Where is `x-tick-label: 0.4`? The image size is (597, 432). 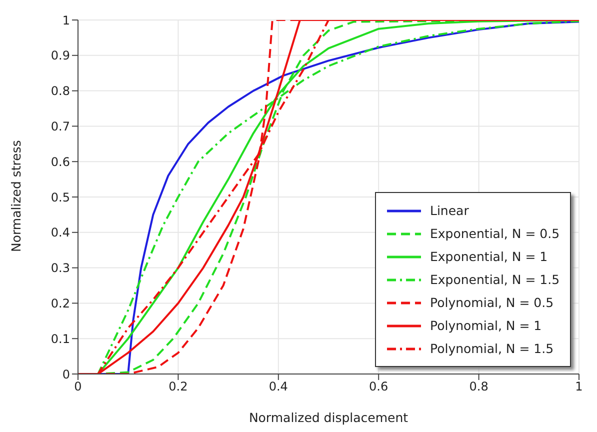 x-tick-label: 0.4 is located at coordinates (278, 387).